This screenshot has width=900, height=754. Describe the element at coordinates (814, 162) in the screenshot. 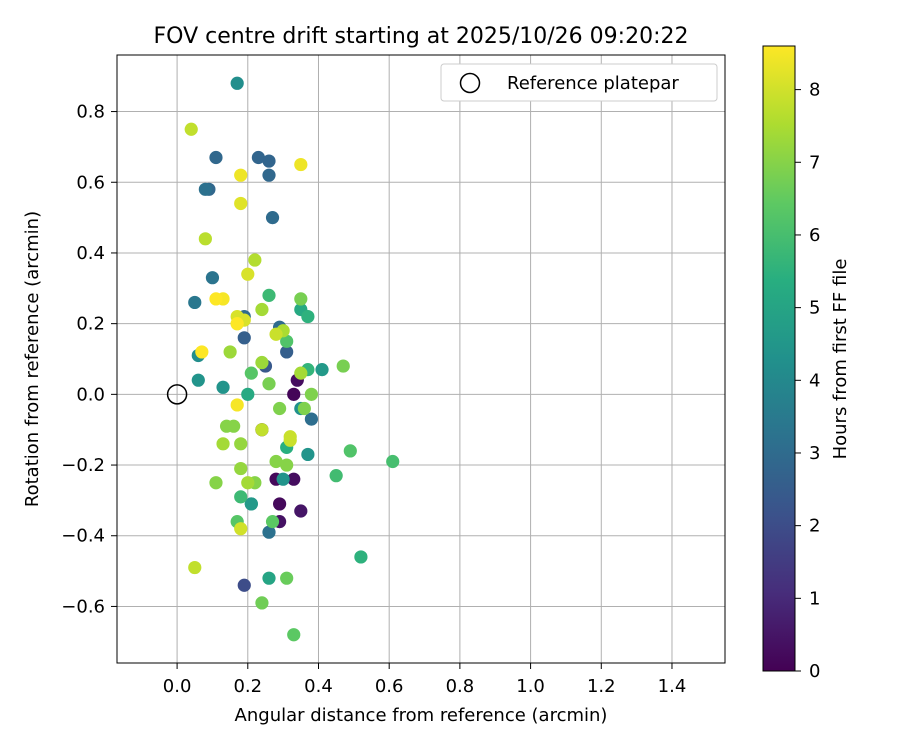

I see `colorbar-tick-label: 7` at that location.